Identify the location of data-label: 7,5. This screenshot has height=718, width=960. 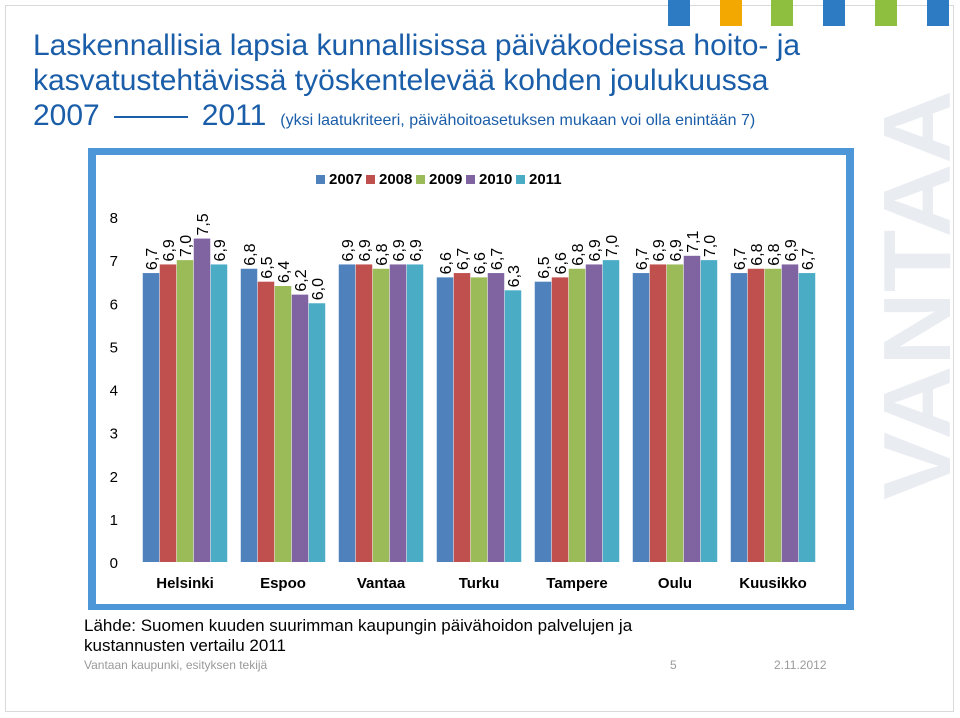
(203, 224).